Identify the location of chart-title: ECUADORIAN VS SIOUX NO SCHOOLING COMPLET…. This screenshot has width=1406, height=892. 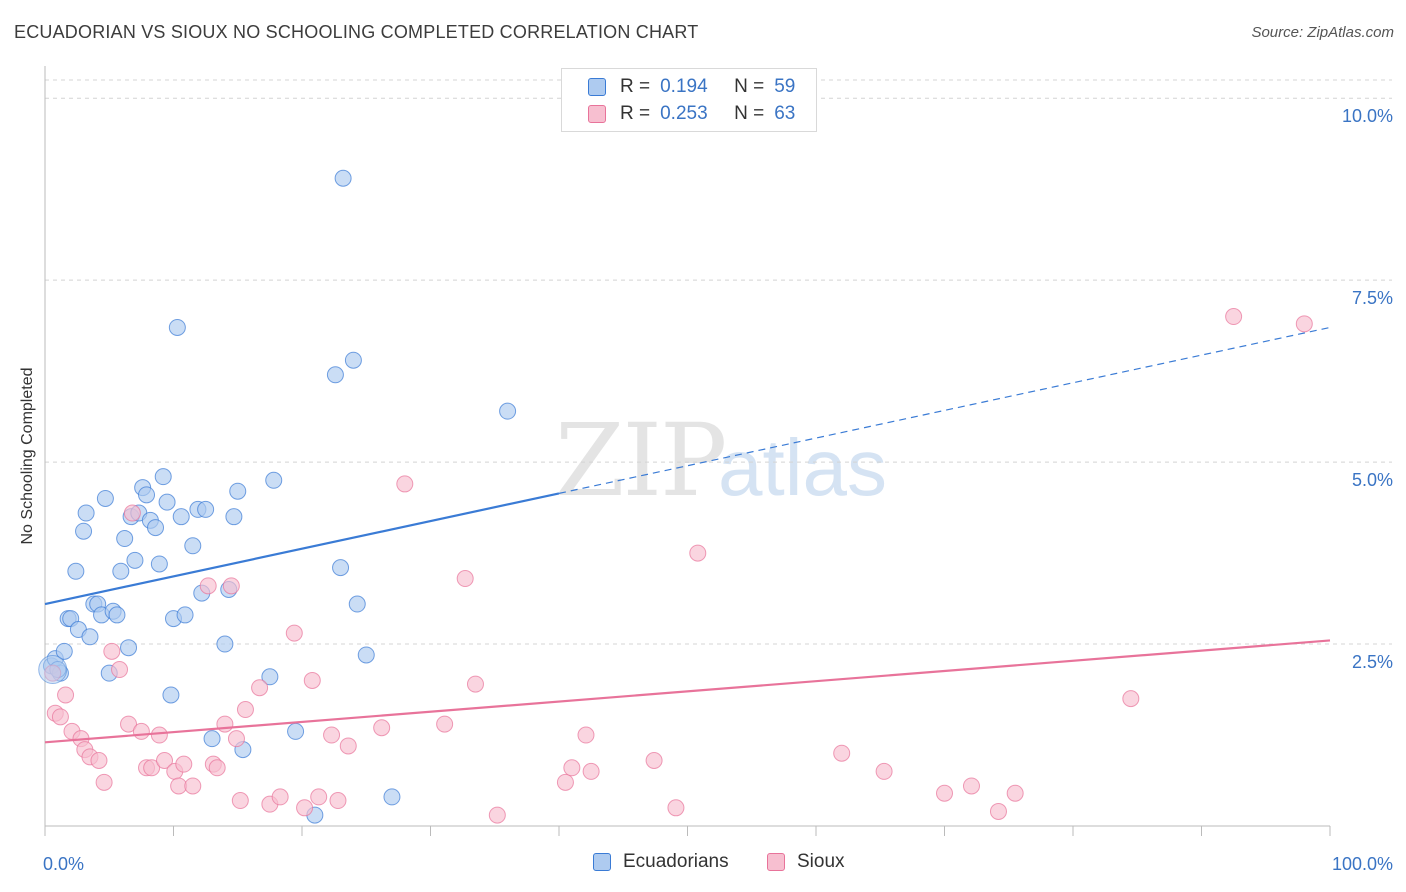
(356, 32).